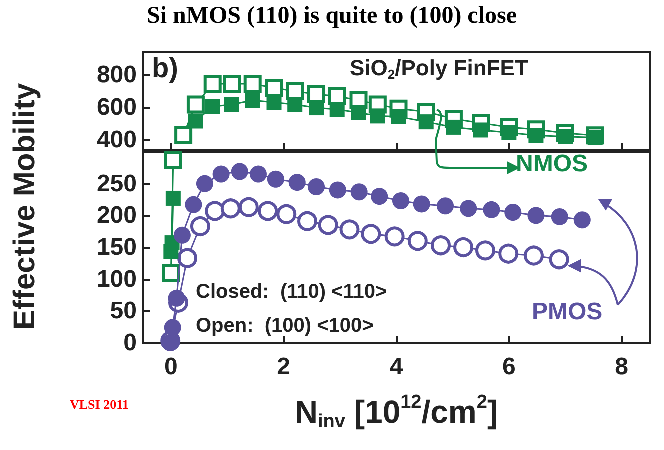  Describe the element at coordinates (116, 216) in the screenshot. I see `y-tick-label: 200` at that location.